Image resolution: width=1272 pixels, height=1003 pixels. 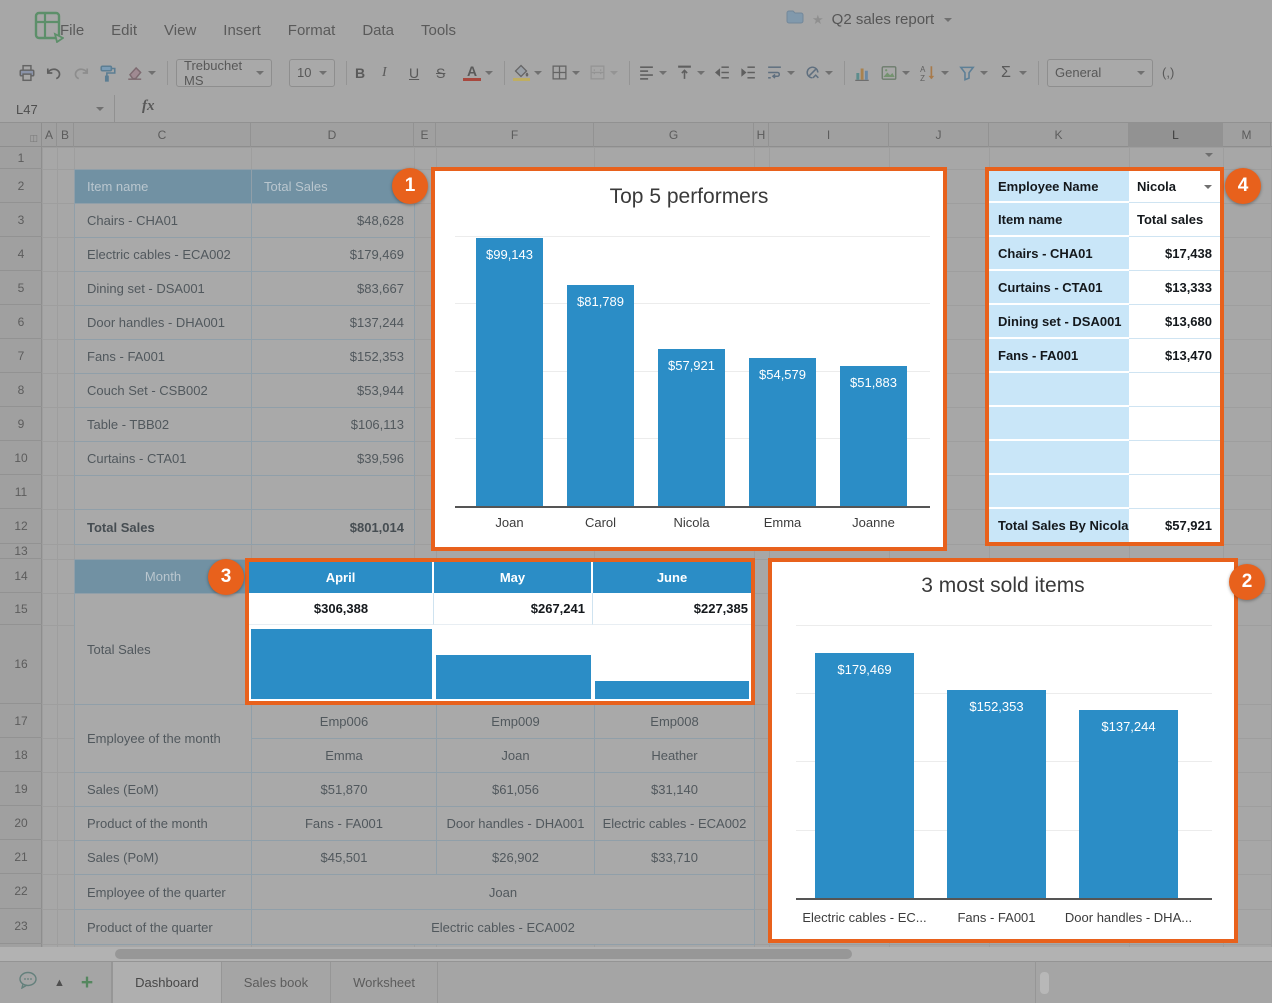 I want to click on column-header-F: F, so click(x=515, y=135).